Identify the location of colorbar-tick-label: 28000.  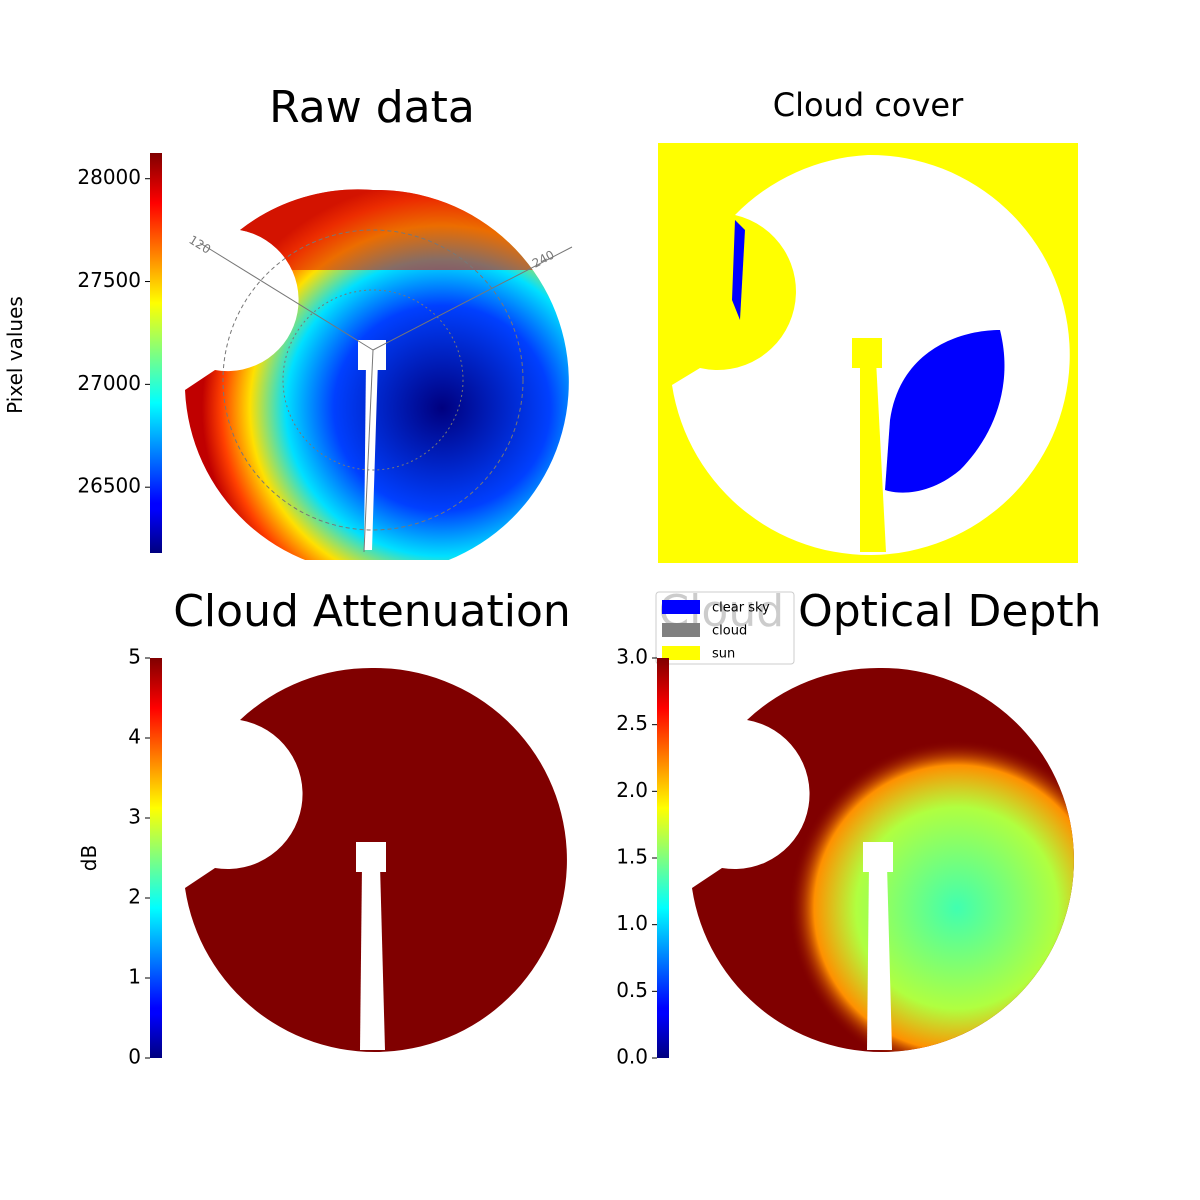
(109, 177).